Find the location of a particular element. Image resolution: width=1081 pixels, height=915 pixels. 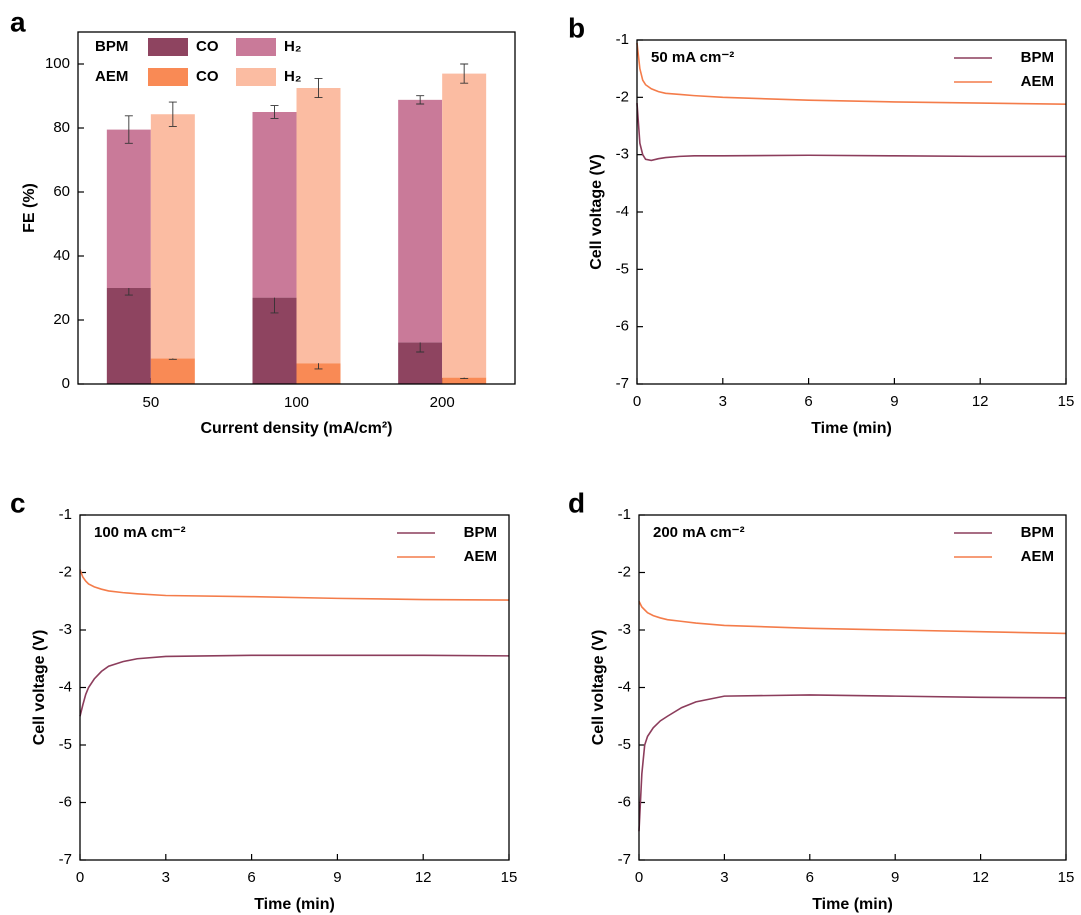

x-tick-label: 100 is located at coordinates (296, 402).